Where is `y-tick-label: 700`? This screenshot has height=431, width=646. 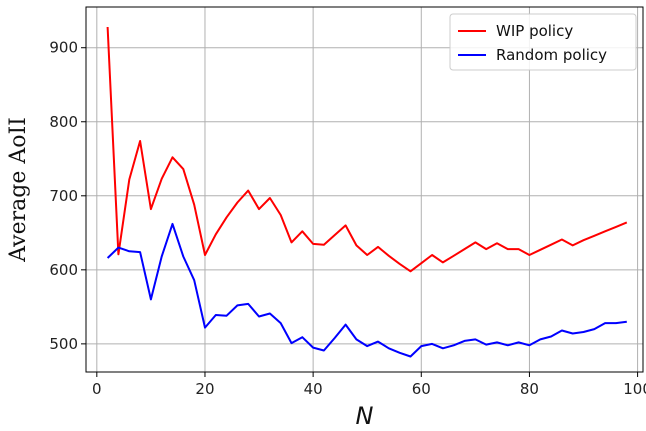 y-tick-label: 700 is located at coordinates (63, 196).